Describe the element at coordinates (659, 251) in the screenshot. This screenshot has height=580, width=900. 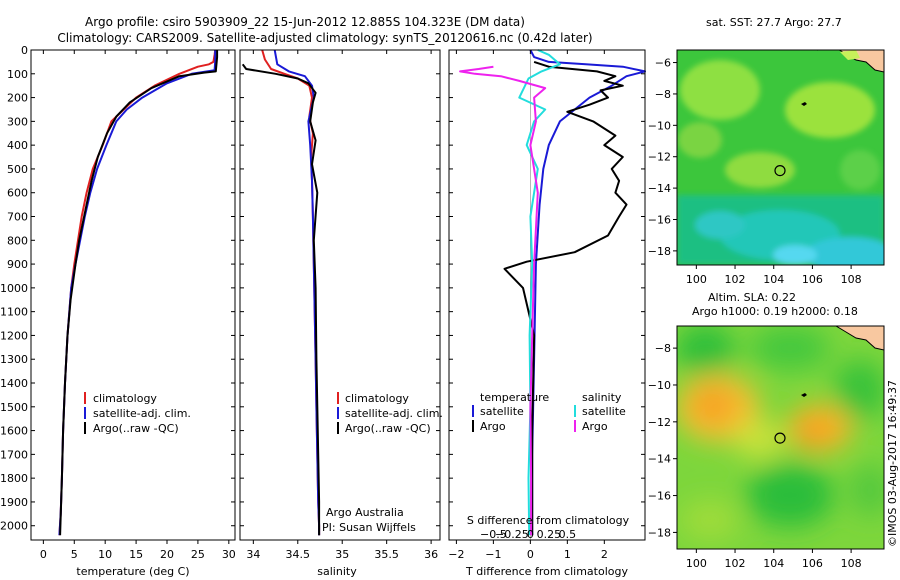
I see `sst-map-lat-tick-label: −18` at that location.